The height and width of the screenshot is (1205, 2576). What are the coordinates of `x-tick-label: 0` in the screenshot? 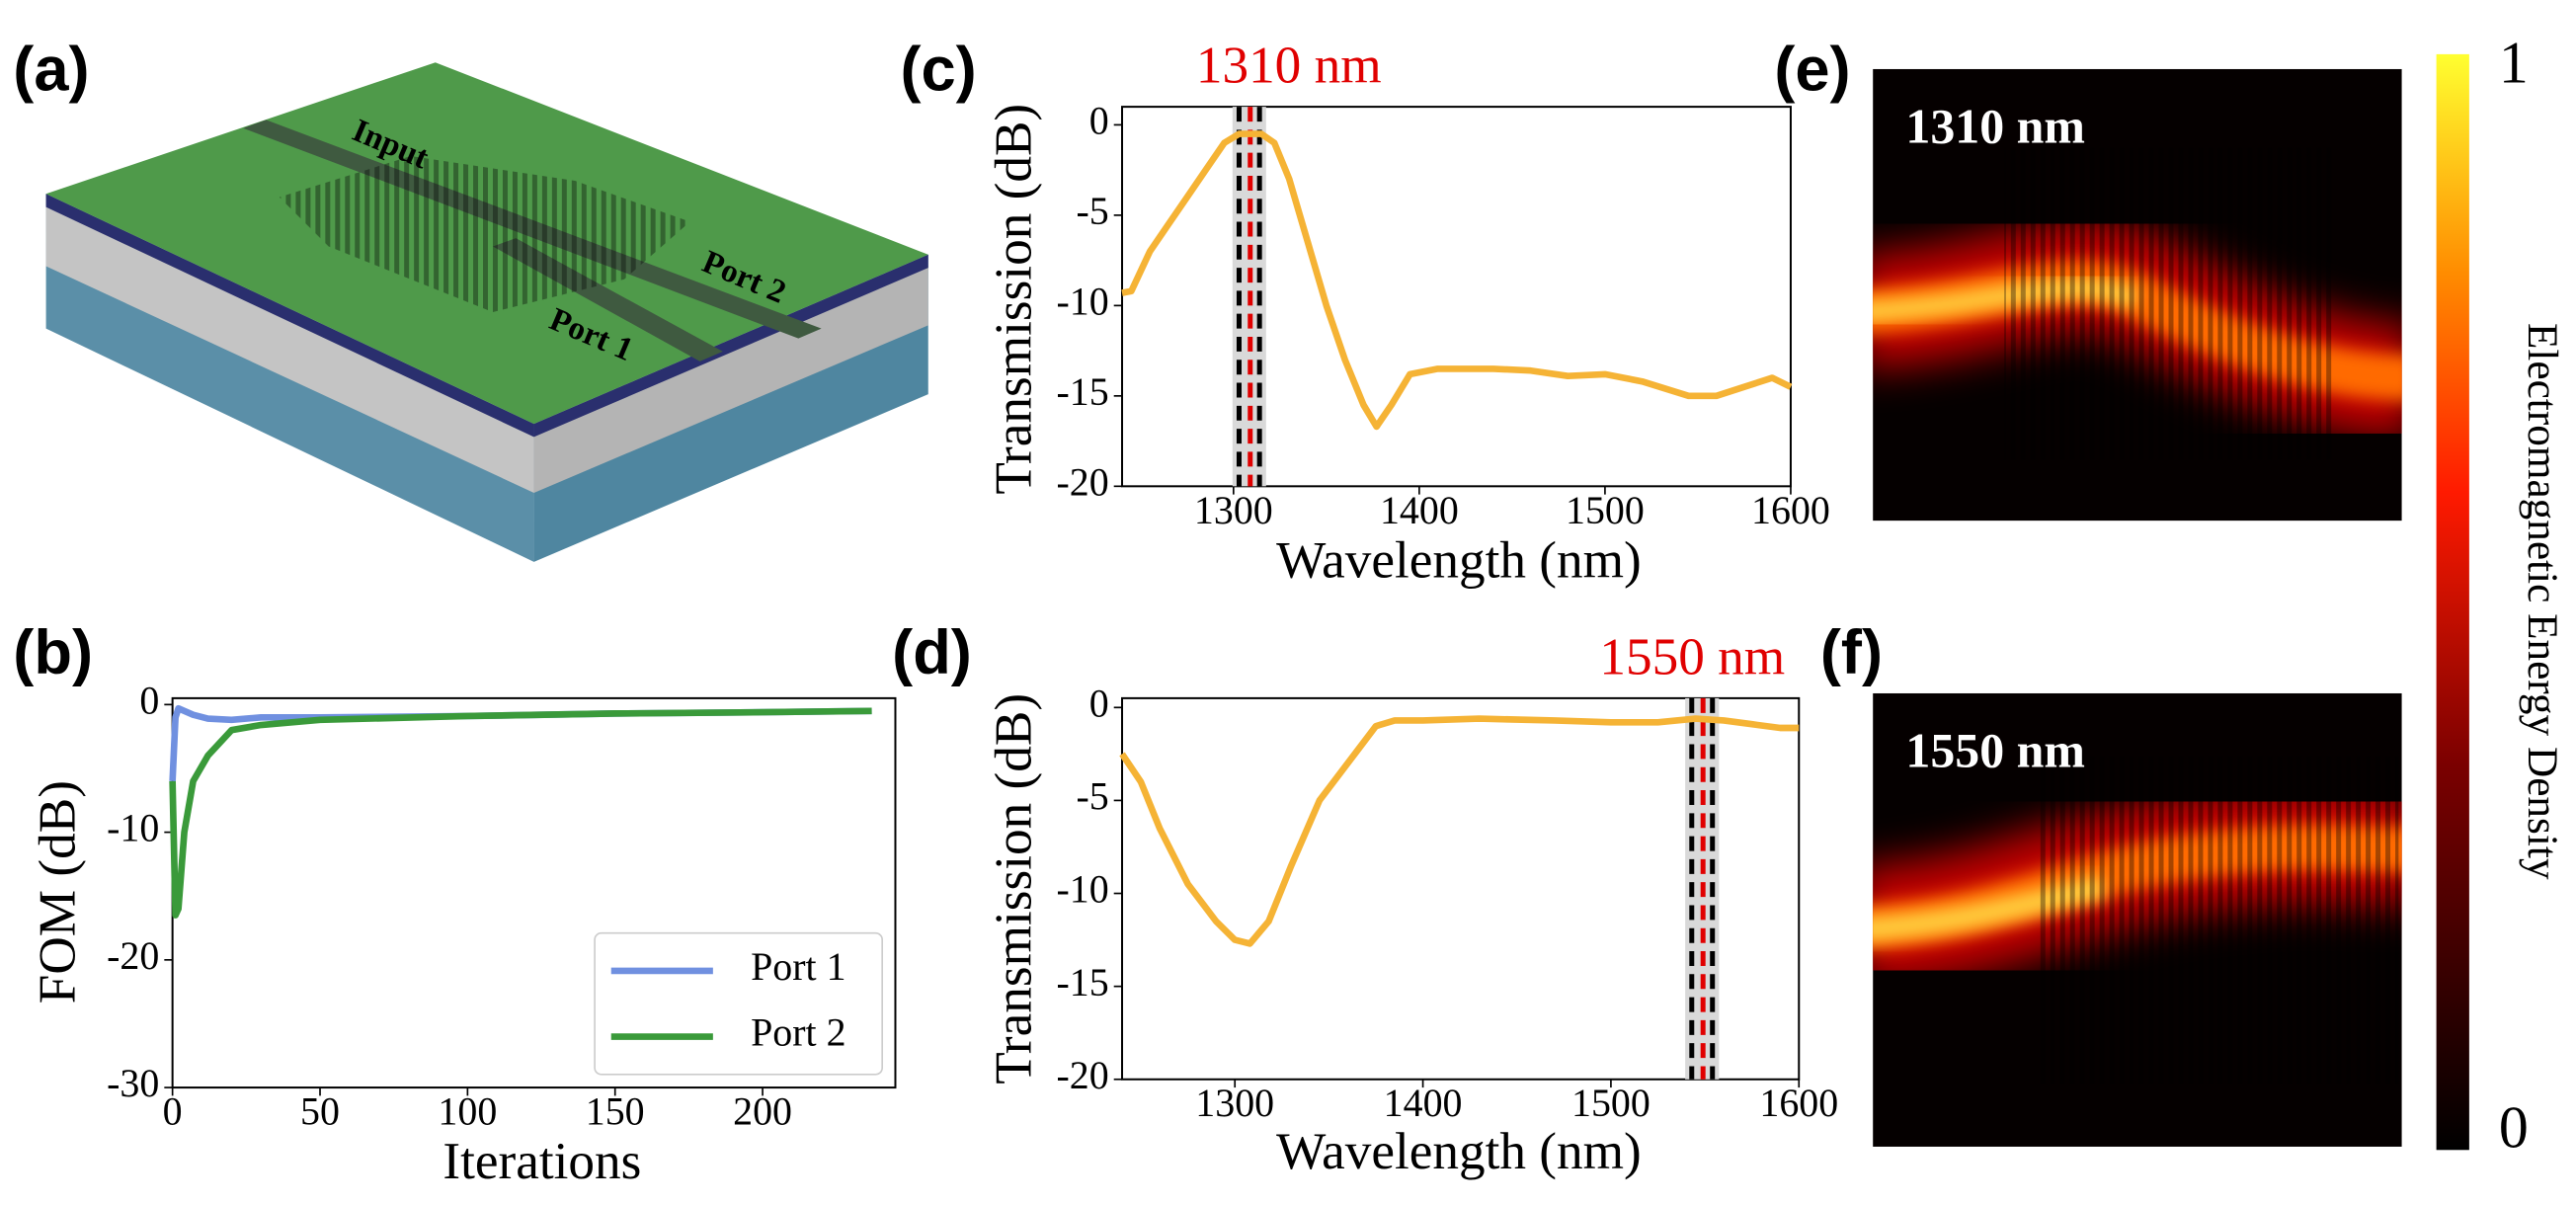 It's located at (173, 1111).